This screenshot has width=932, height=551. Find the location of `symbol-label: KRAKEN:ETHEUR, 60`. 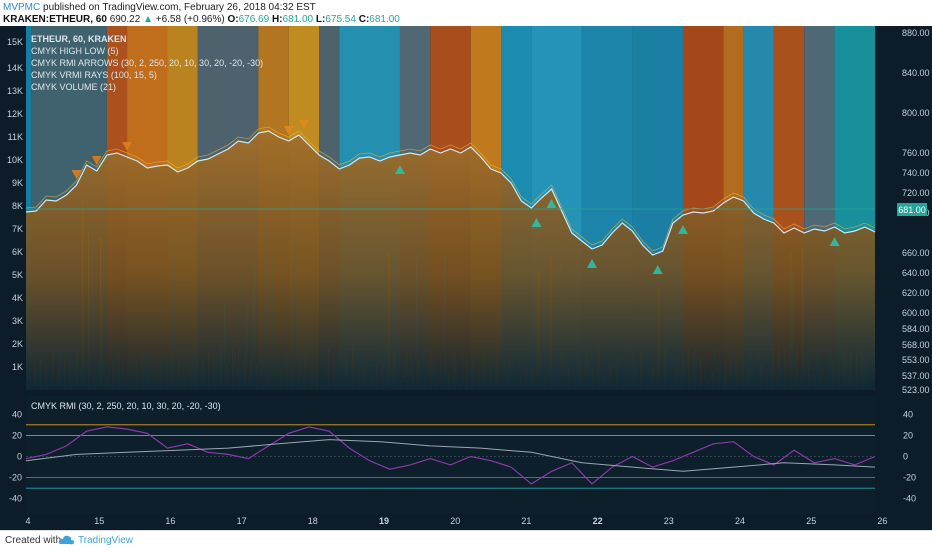

symbol-label: KRAKEN:ETHEUR, 60 is located at coordinates (55, 19).